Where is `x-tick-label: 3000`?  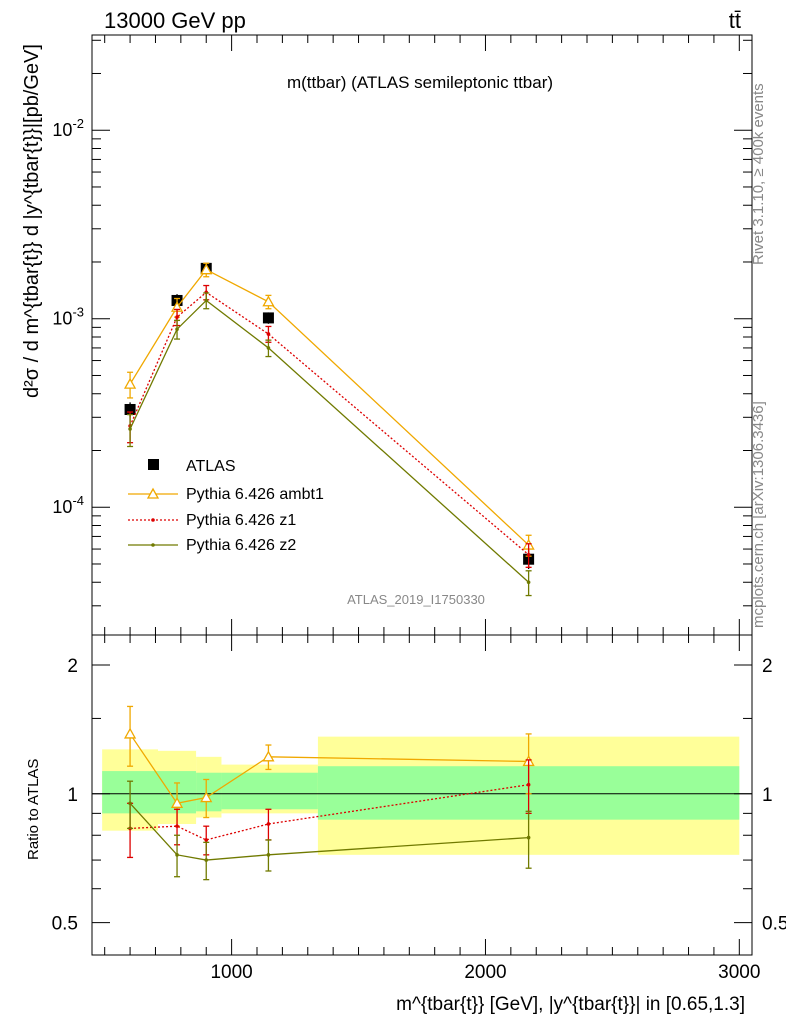
x-tick-label: 3000 is located at coordinates (739, 972).